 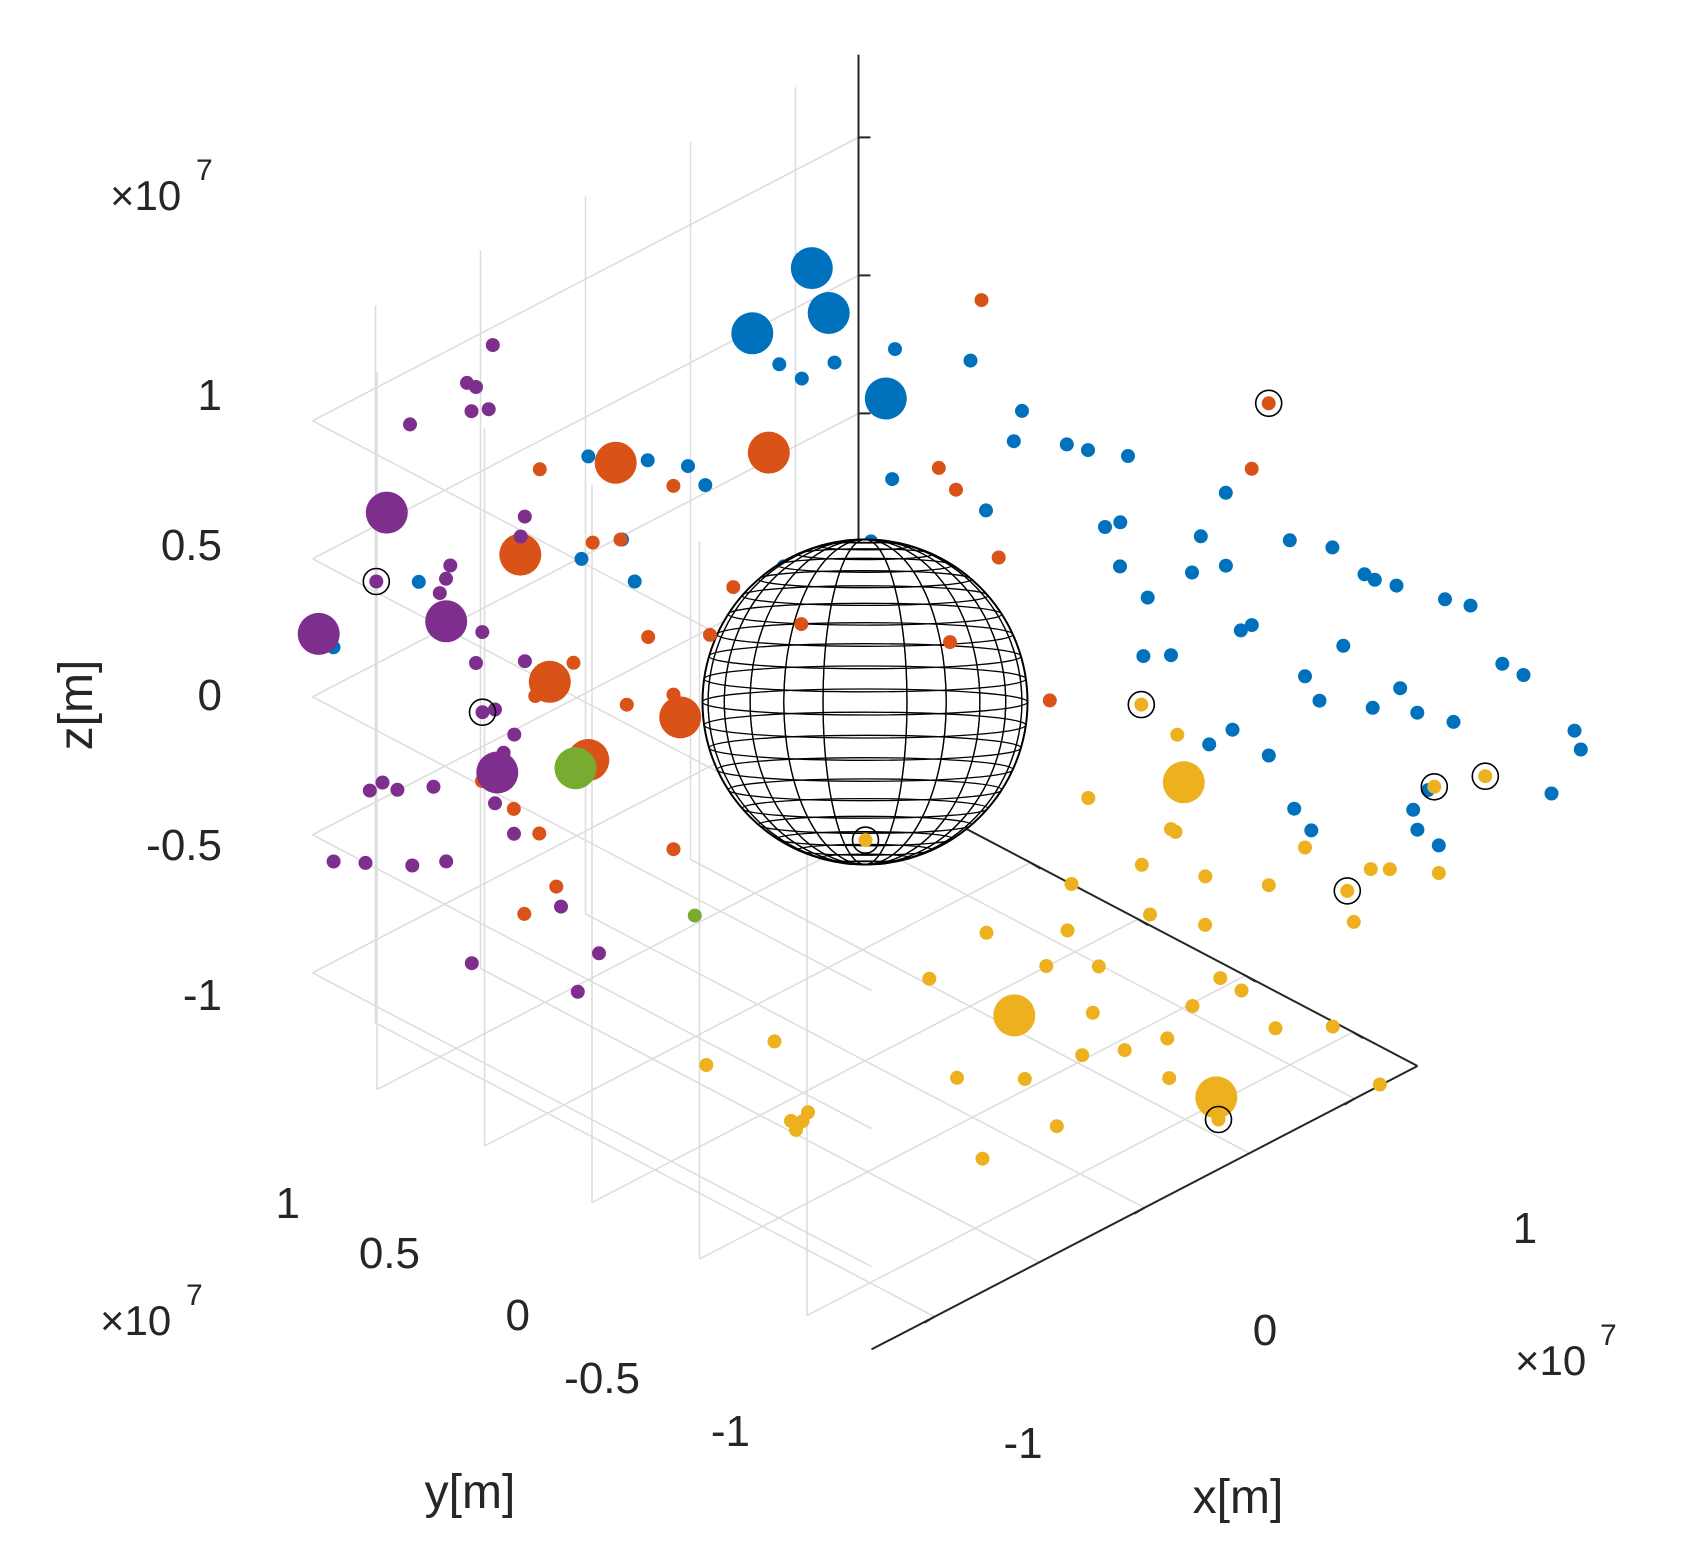 I want to click on z-axis-label: z[m], so click(x=76, y=705).